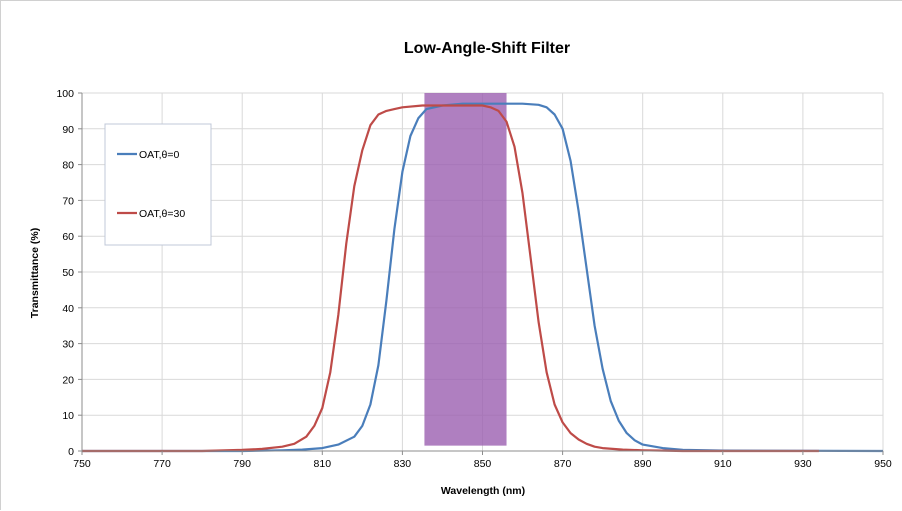 This screenshot has height=511, width=902. Describe the element at coordinates (71, 452) in the screenshot. I see `y-tick-label-0: 0` at that location.